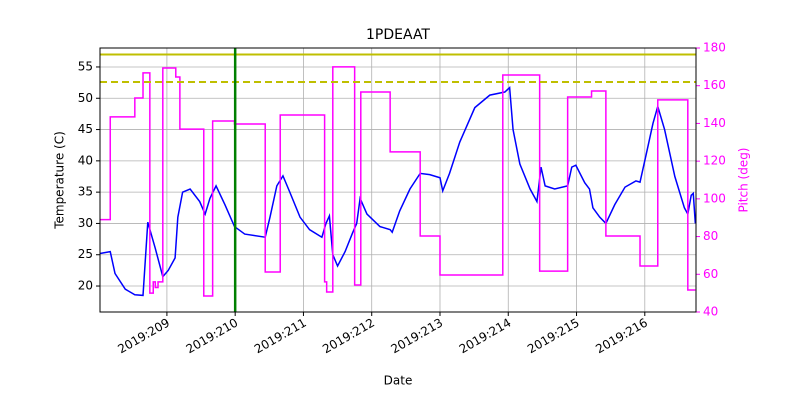 The width and height of the screenshot is (800, 400). Describe the element at coordinates (280, 336) in the screenshot. I see `x-tick-label: 2019:211` at that location.